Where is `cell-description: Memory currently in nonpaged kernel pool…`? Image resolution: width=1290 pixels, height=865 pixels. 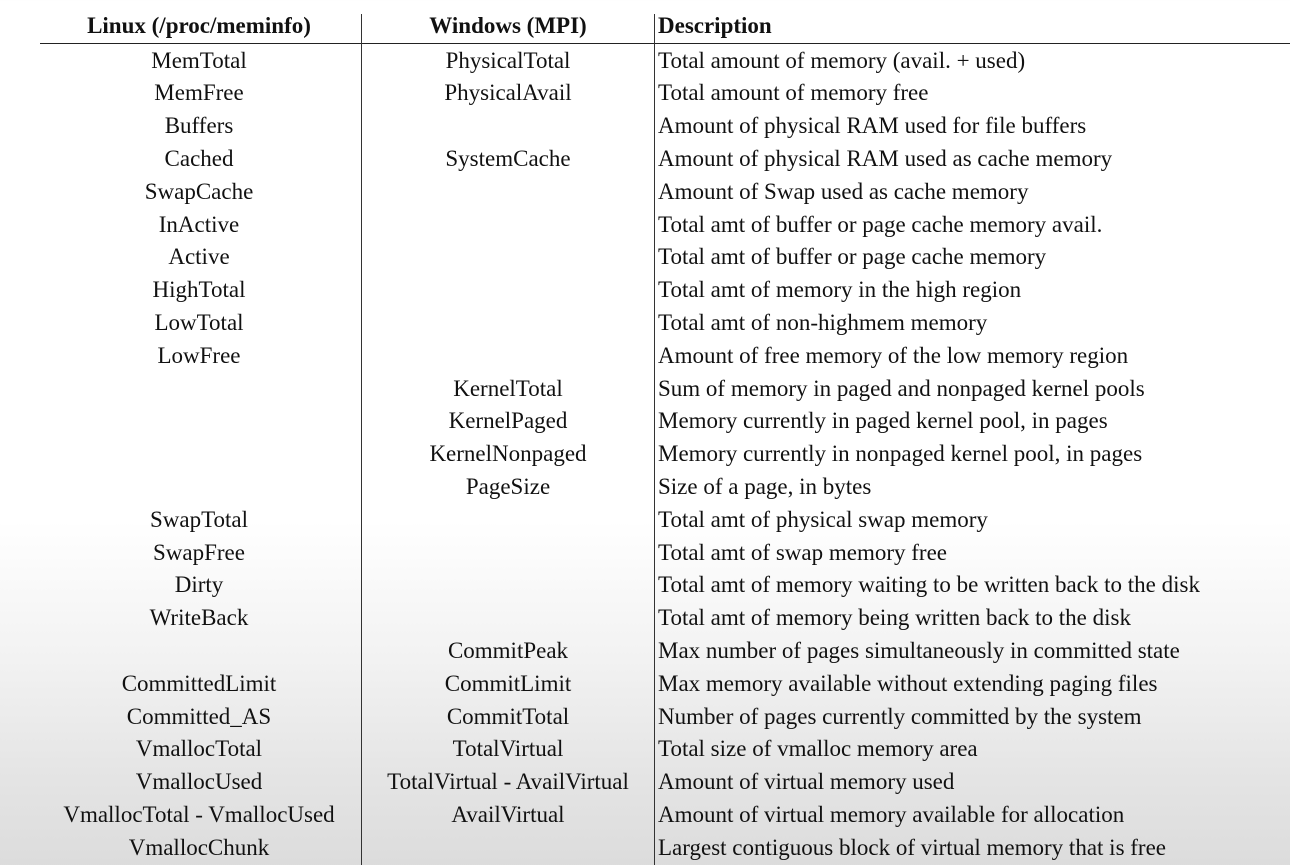 cell-description: Memory currently in nonpaged kernel pool… is located at coordinates (900, 454).